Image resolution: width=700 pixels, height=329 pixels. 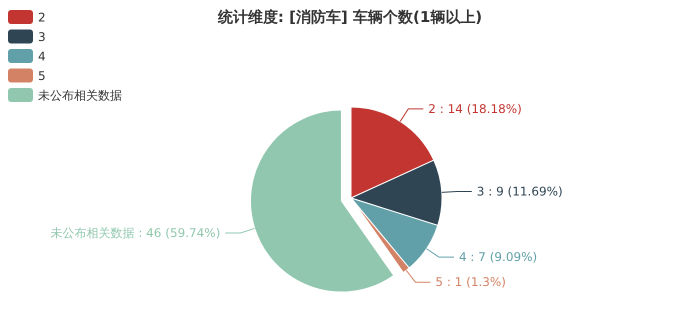 What do you see at coordinates (42, 76) in the screenshot?
I see `legend-label: 5` at bounding box center [42, 76].